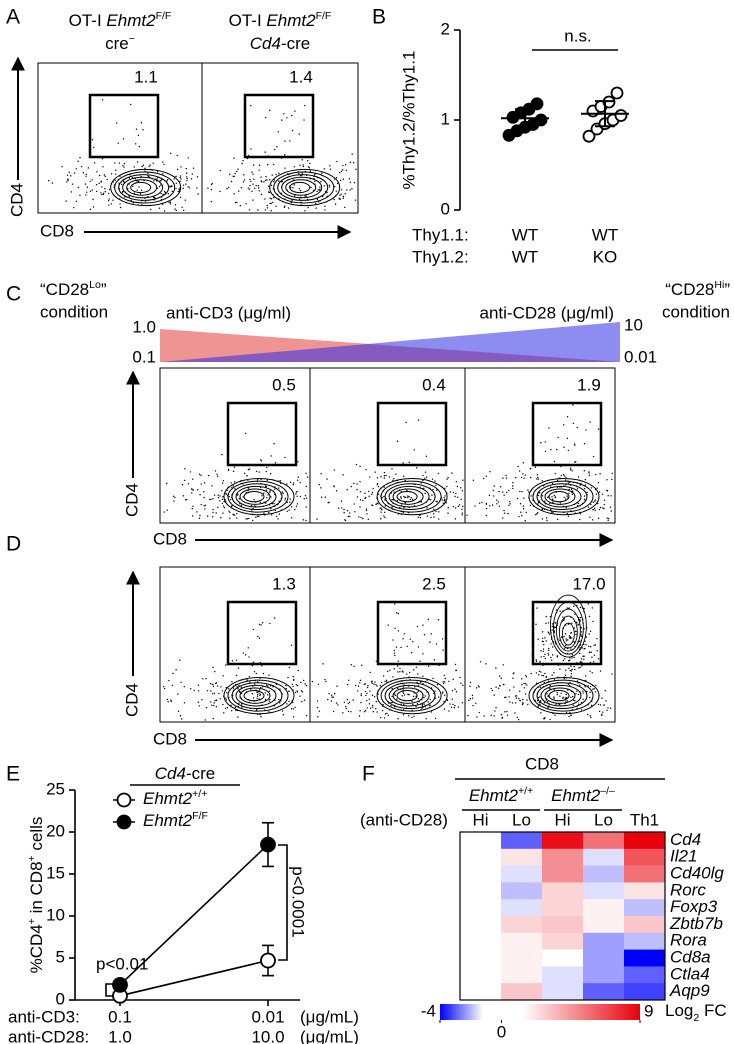  I want to click on cd28-label: anti-CD28 (μg/ml), so click(547, 312).